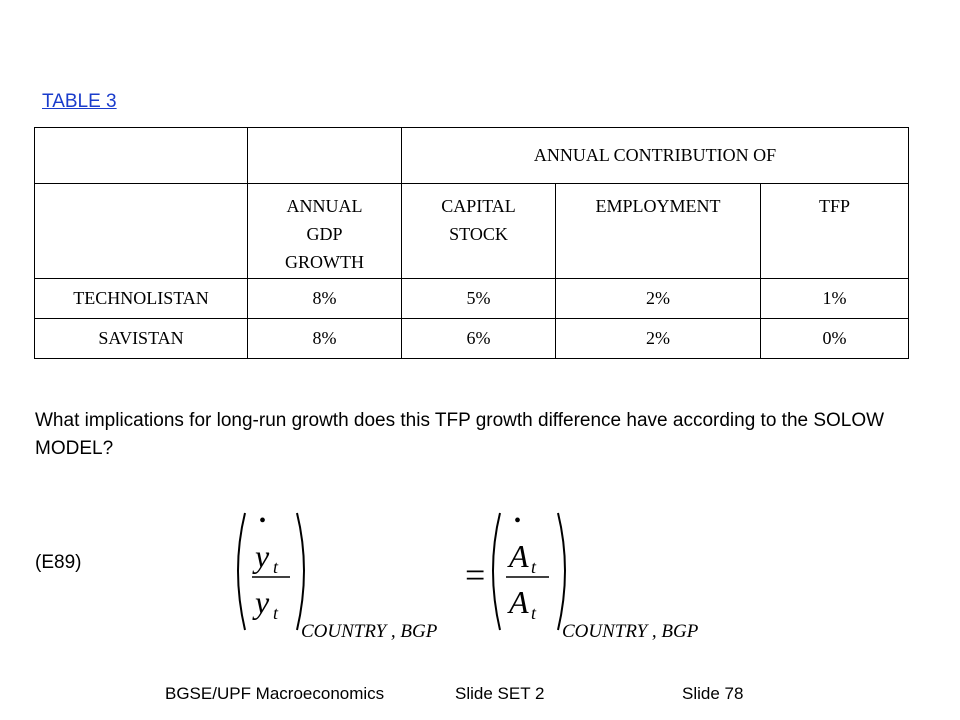 This screenshot has height=720, width=960. What do you see at coordinates (276, 567) in the screenshot?
I see `lhs-numerator-sub: t` at bounding box center [276, 567].